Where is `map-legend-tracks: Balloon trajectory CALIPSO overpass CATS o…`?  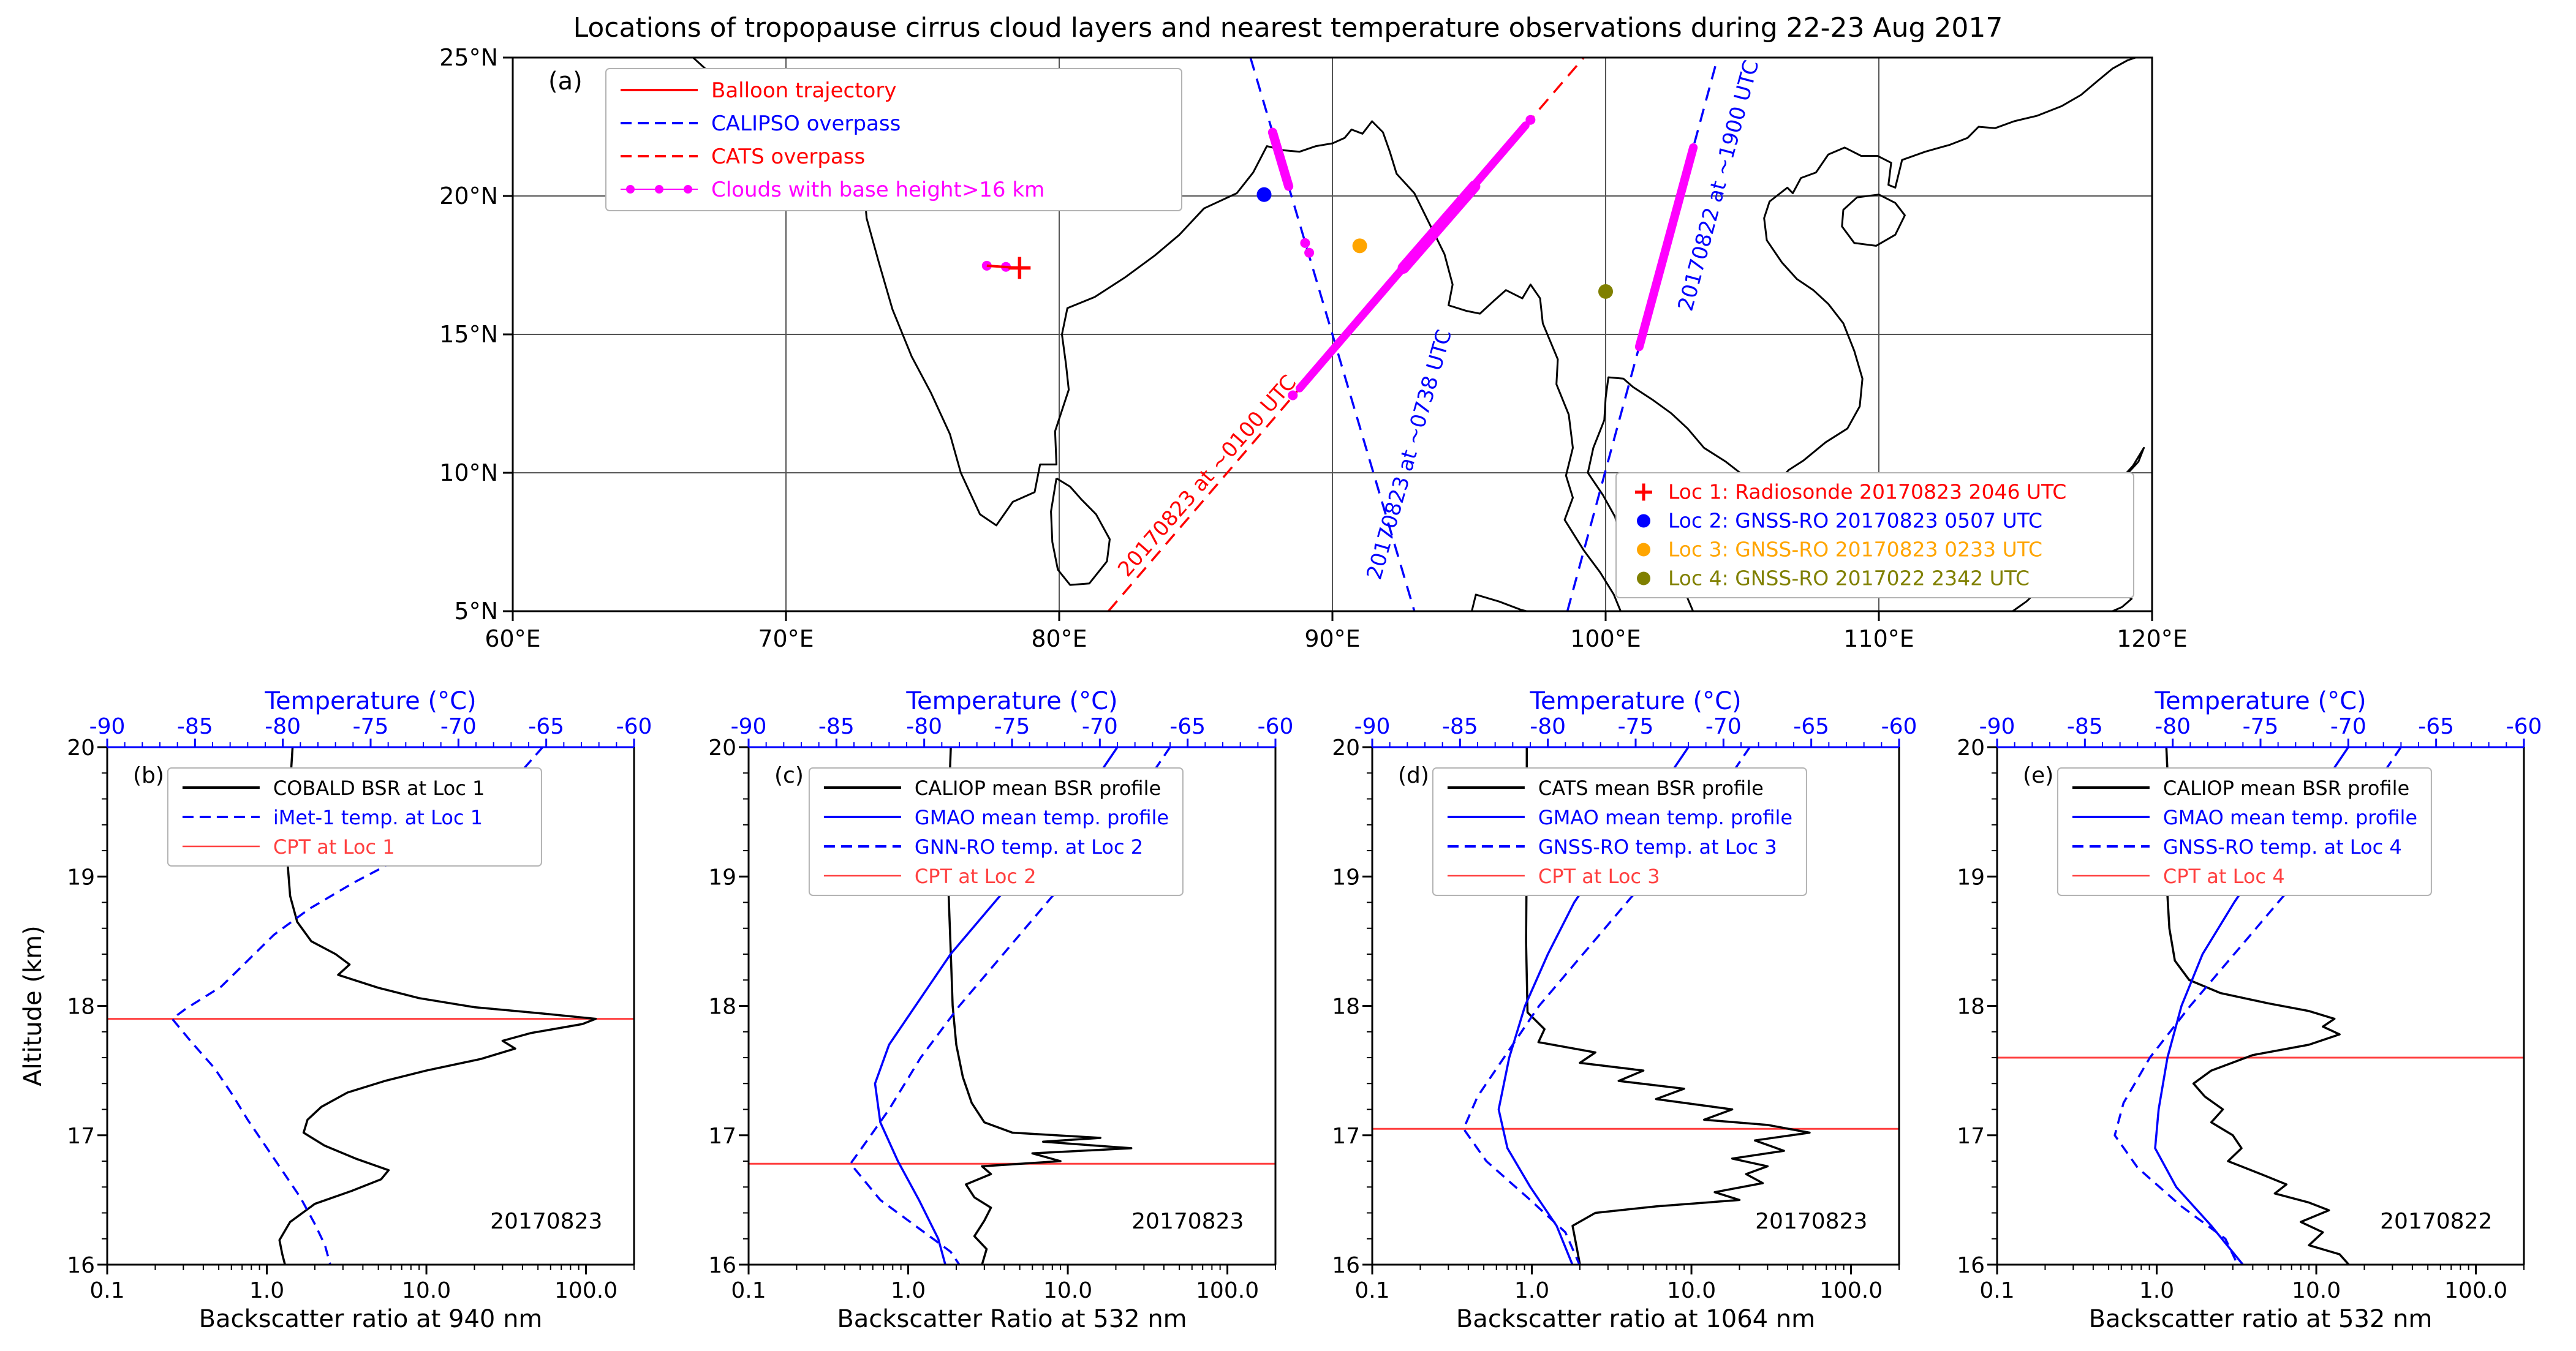 map-legend-tracks: Balloon trajectory CALIPSO overpass CATS o… is located at coordinates (893, 139).